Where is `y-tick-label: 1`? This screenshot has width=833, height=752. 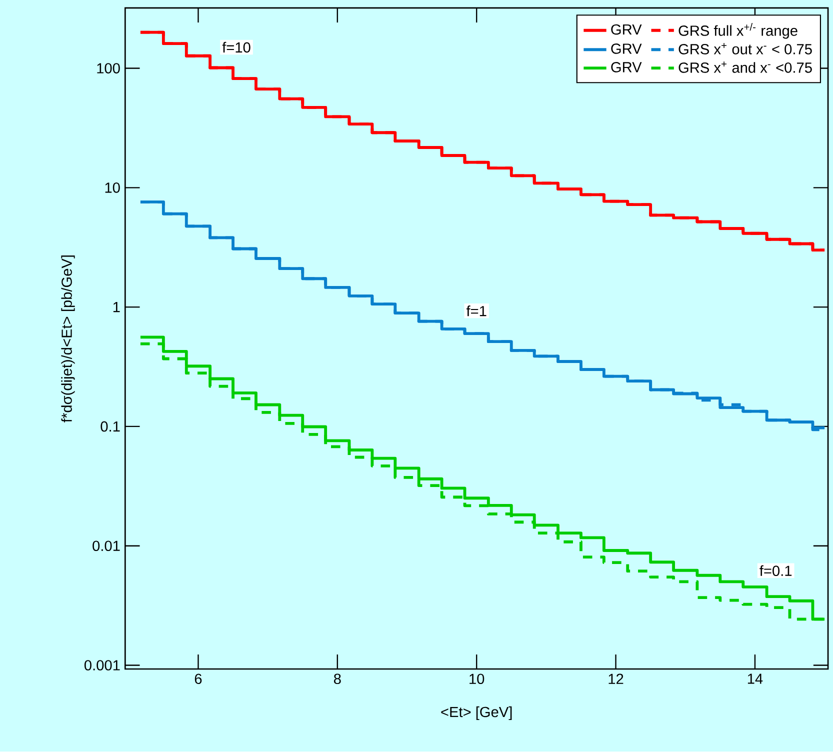
y-tick-label: 1 is located at coordinates (116, 307).